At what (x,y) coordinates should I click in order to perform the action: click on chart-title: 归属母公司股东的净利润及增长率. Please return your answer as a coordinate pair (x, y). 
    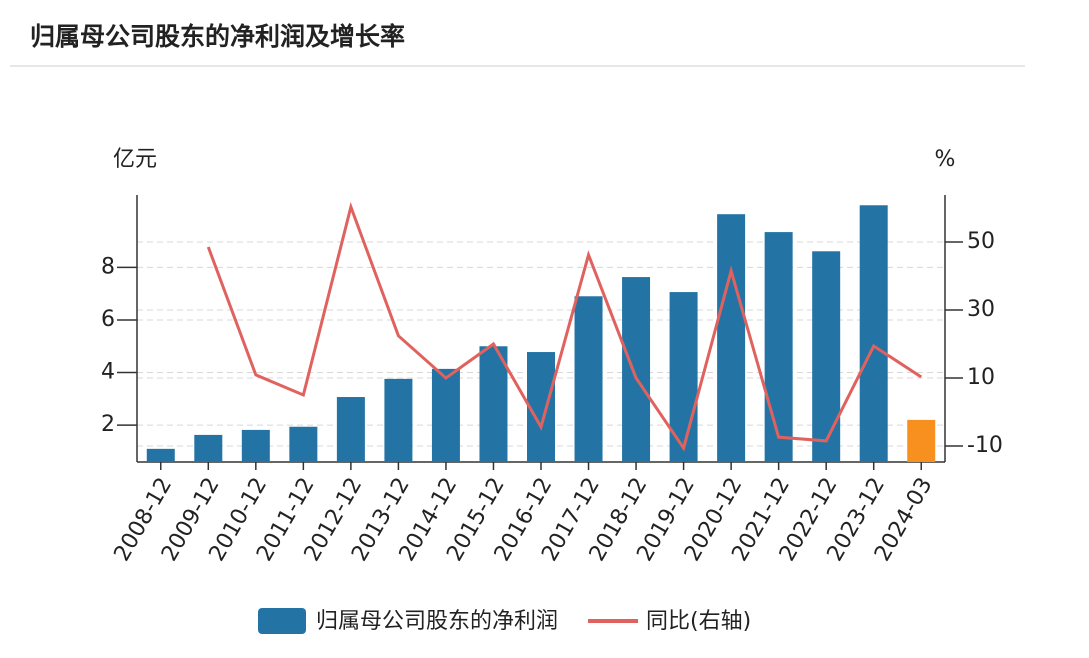
    Looking at the image, I should click on (217, 36).